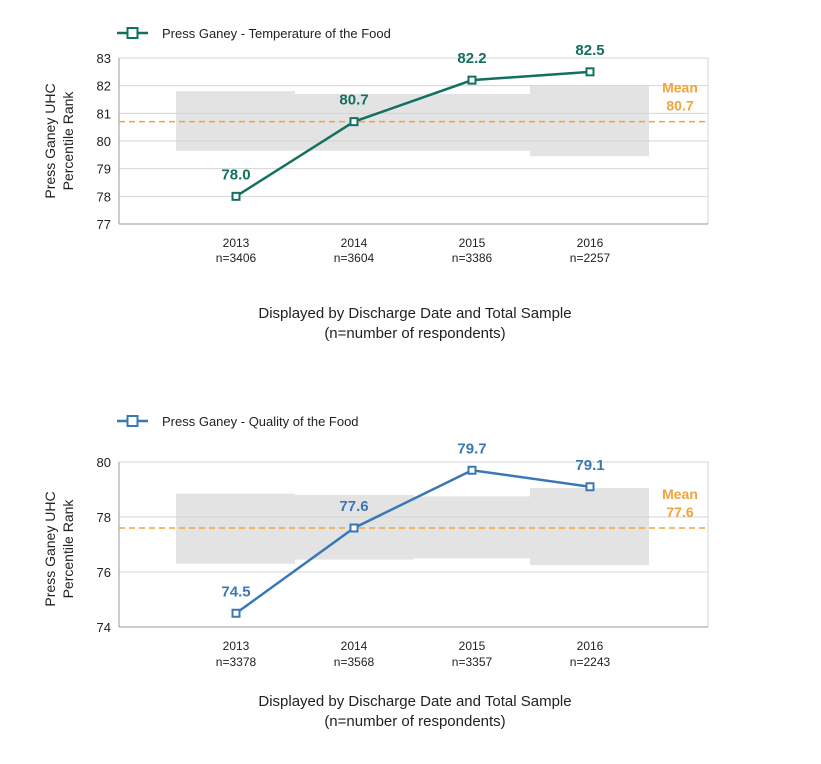 The height and width of the screenshot is (764, 821). I want to click on x-tick-sublabel: n=3378, so click(236, 662).